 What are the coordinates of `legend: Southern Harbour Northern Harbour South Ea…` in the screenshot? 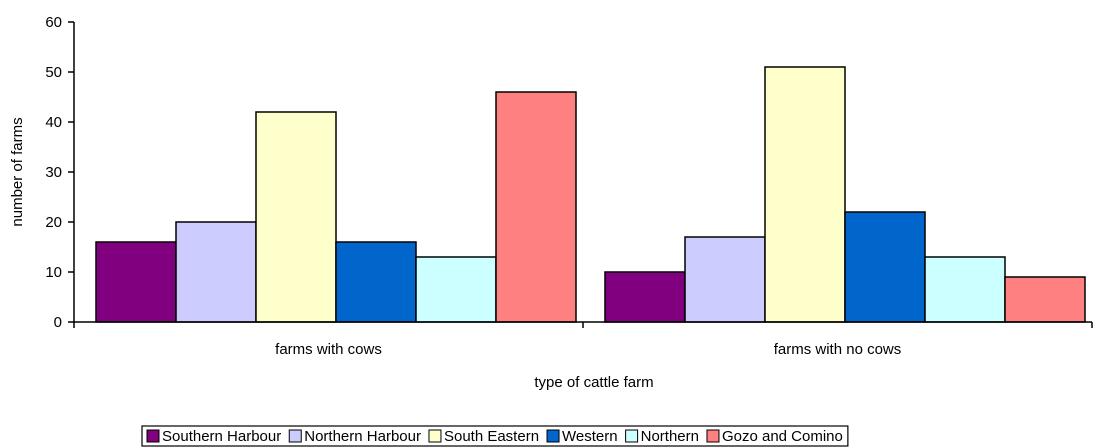 It's located at (495, 436).